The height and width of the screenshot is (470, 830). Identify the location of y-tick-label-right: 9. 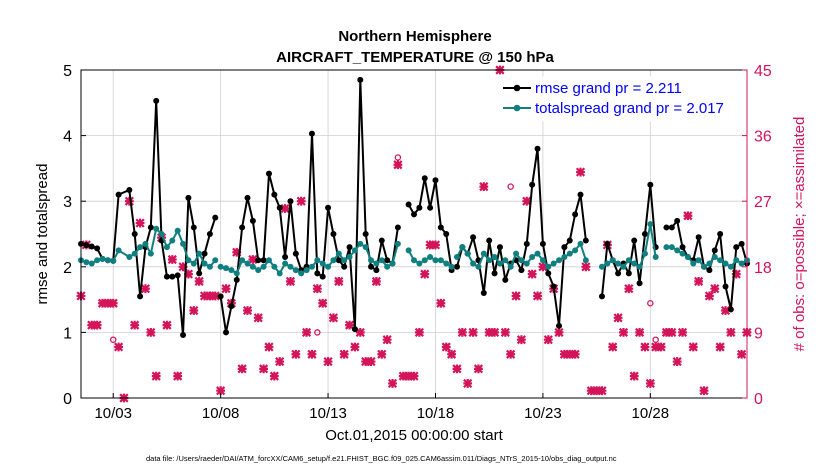
(758, 333).